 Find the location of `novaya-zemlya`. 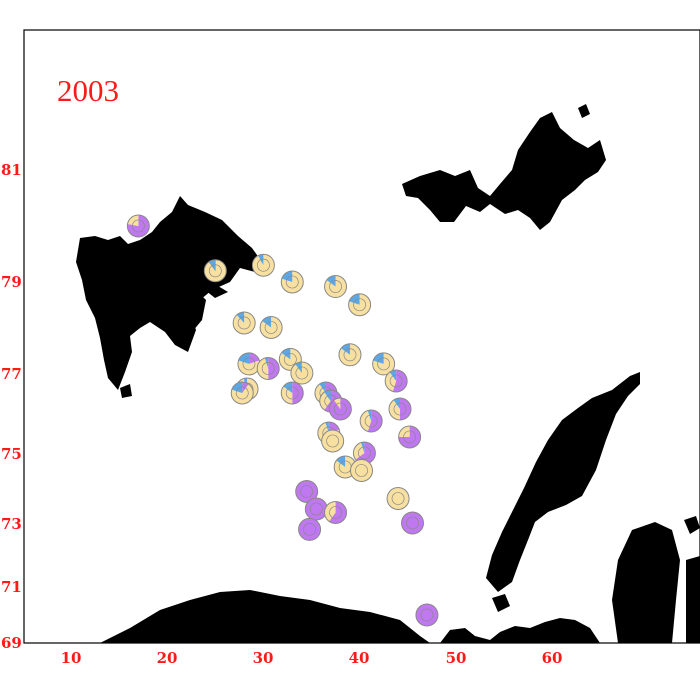

novaya-zemlya is located at coordinates (563, 482).